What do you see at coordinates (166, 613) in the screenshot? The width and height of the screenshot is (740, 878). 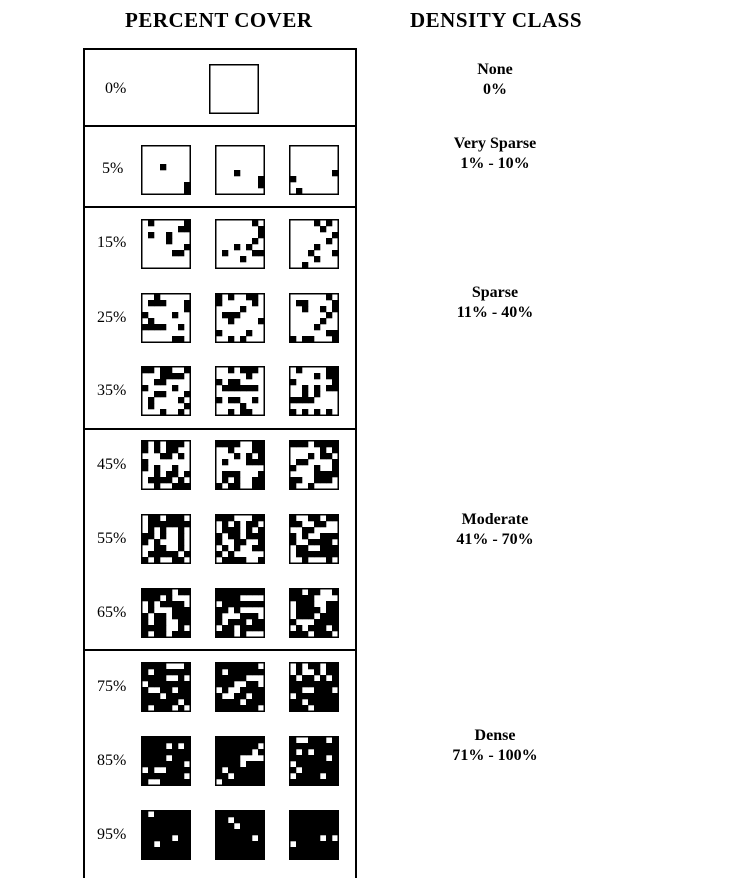 I see `cover-pattern-65-a` at bounding box center [166, 613].